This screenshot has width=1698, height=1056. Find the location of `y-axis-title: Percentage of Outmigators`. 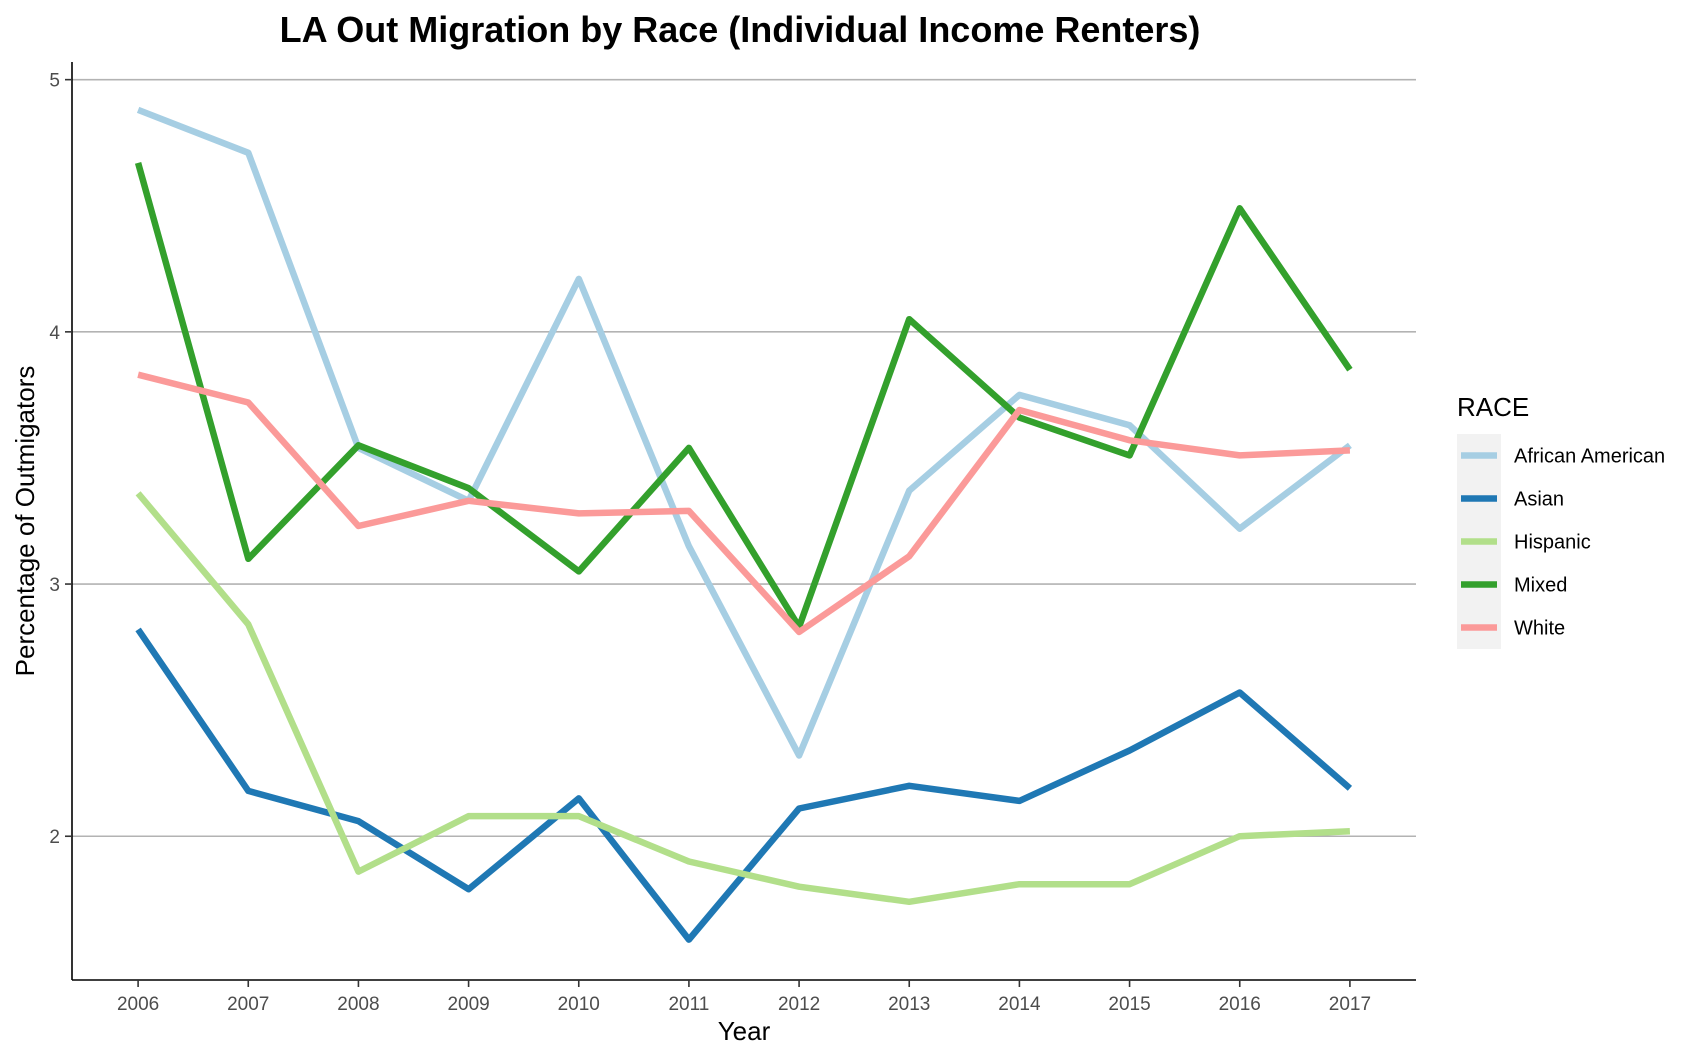

y-axis-title: Percentage of Outmigators is located at coordinates (25, 521).